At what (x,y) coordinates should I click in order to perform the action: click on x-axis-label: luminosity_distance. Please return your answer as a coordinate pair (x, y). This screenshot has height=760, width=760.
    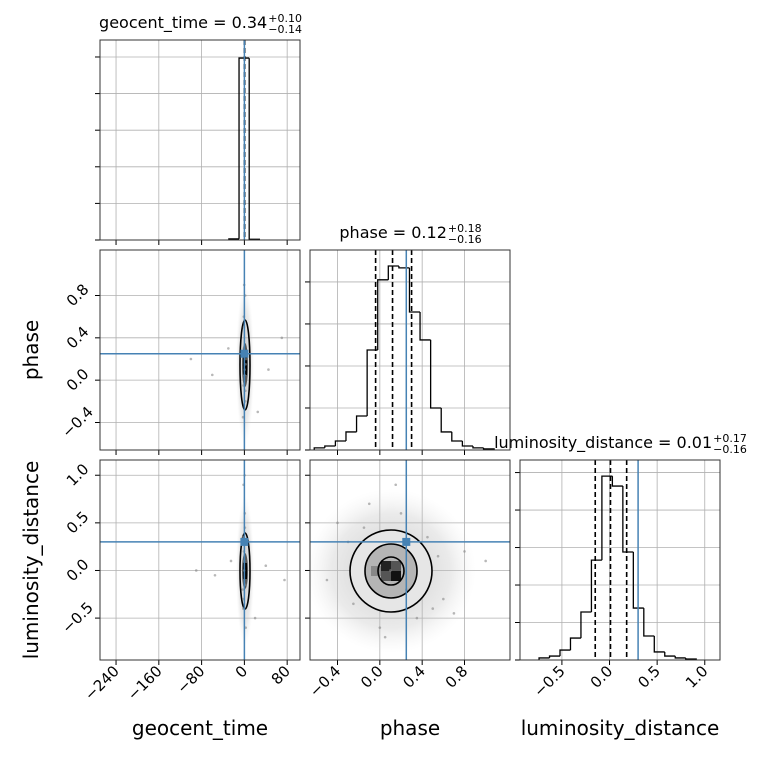
    Looking at the image, I should click on (620, 728).